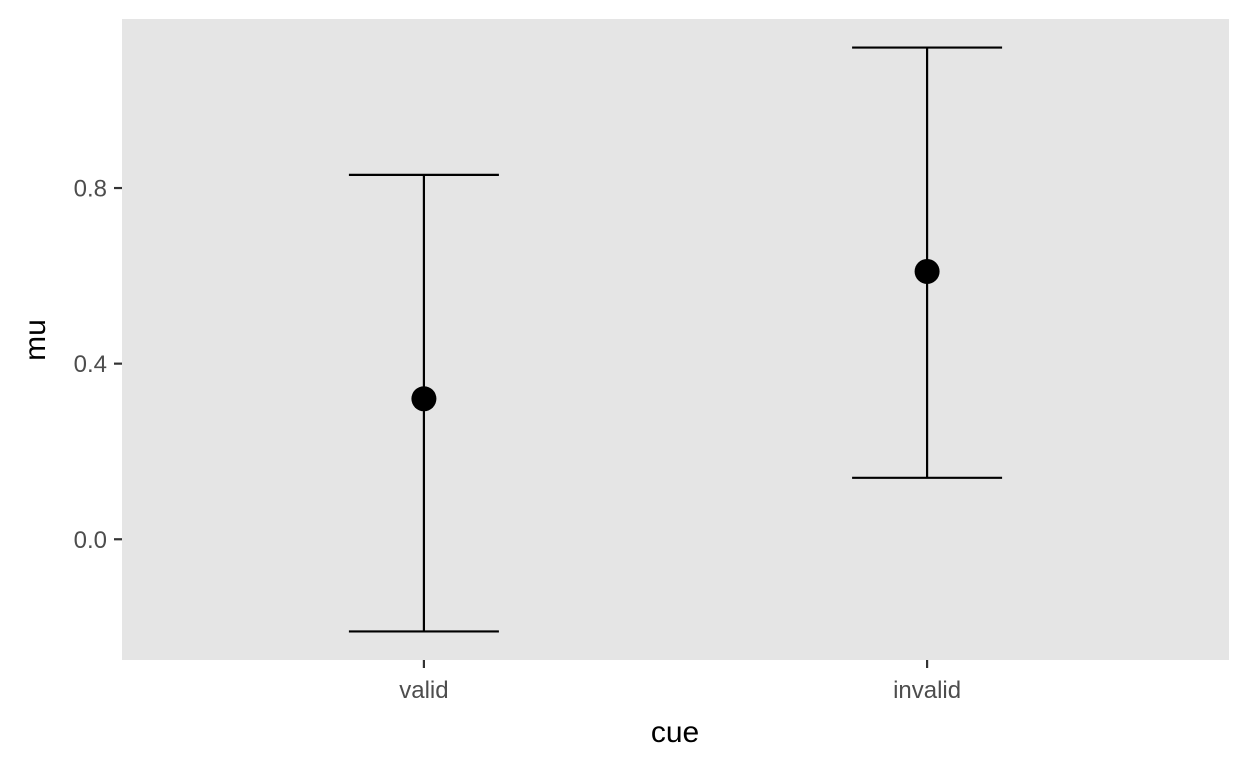 The width and height of the screenshot is (1248, 768). What do you see at coordinates (675, 732) in the screenshot?
I see `x-axis-title: cue` at bounding box center [675, 732].